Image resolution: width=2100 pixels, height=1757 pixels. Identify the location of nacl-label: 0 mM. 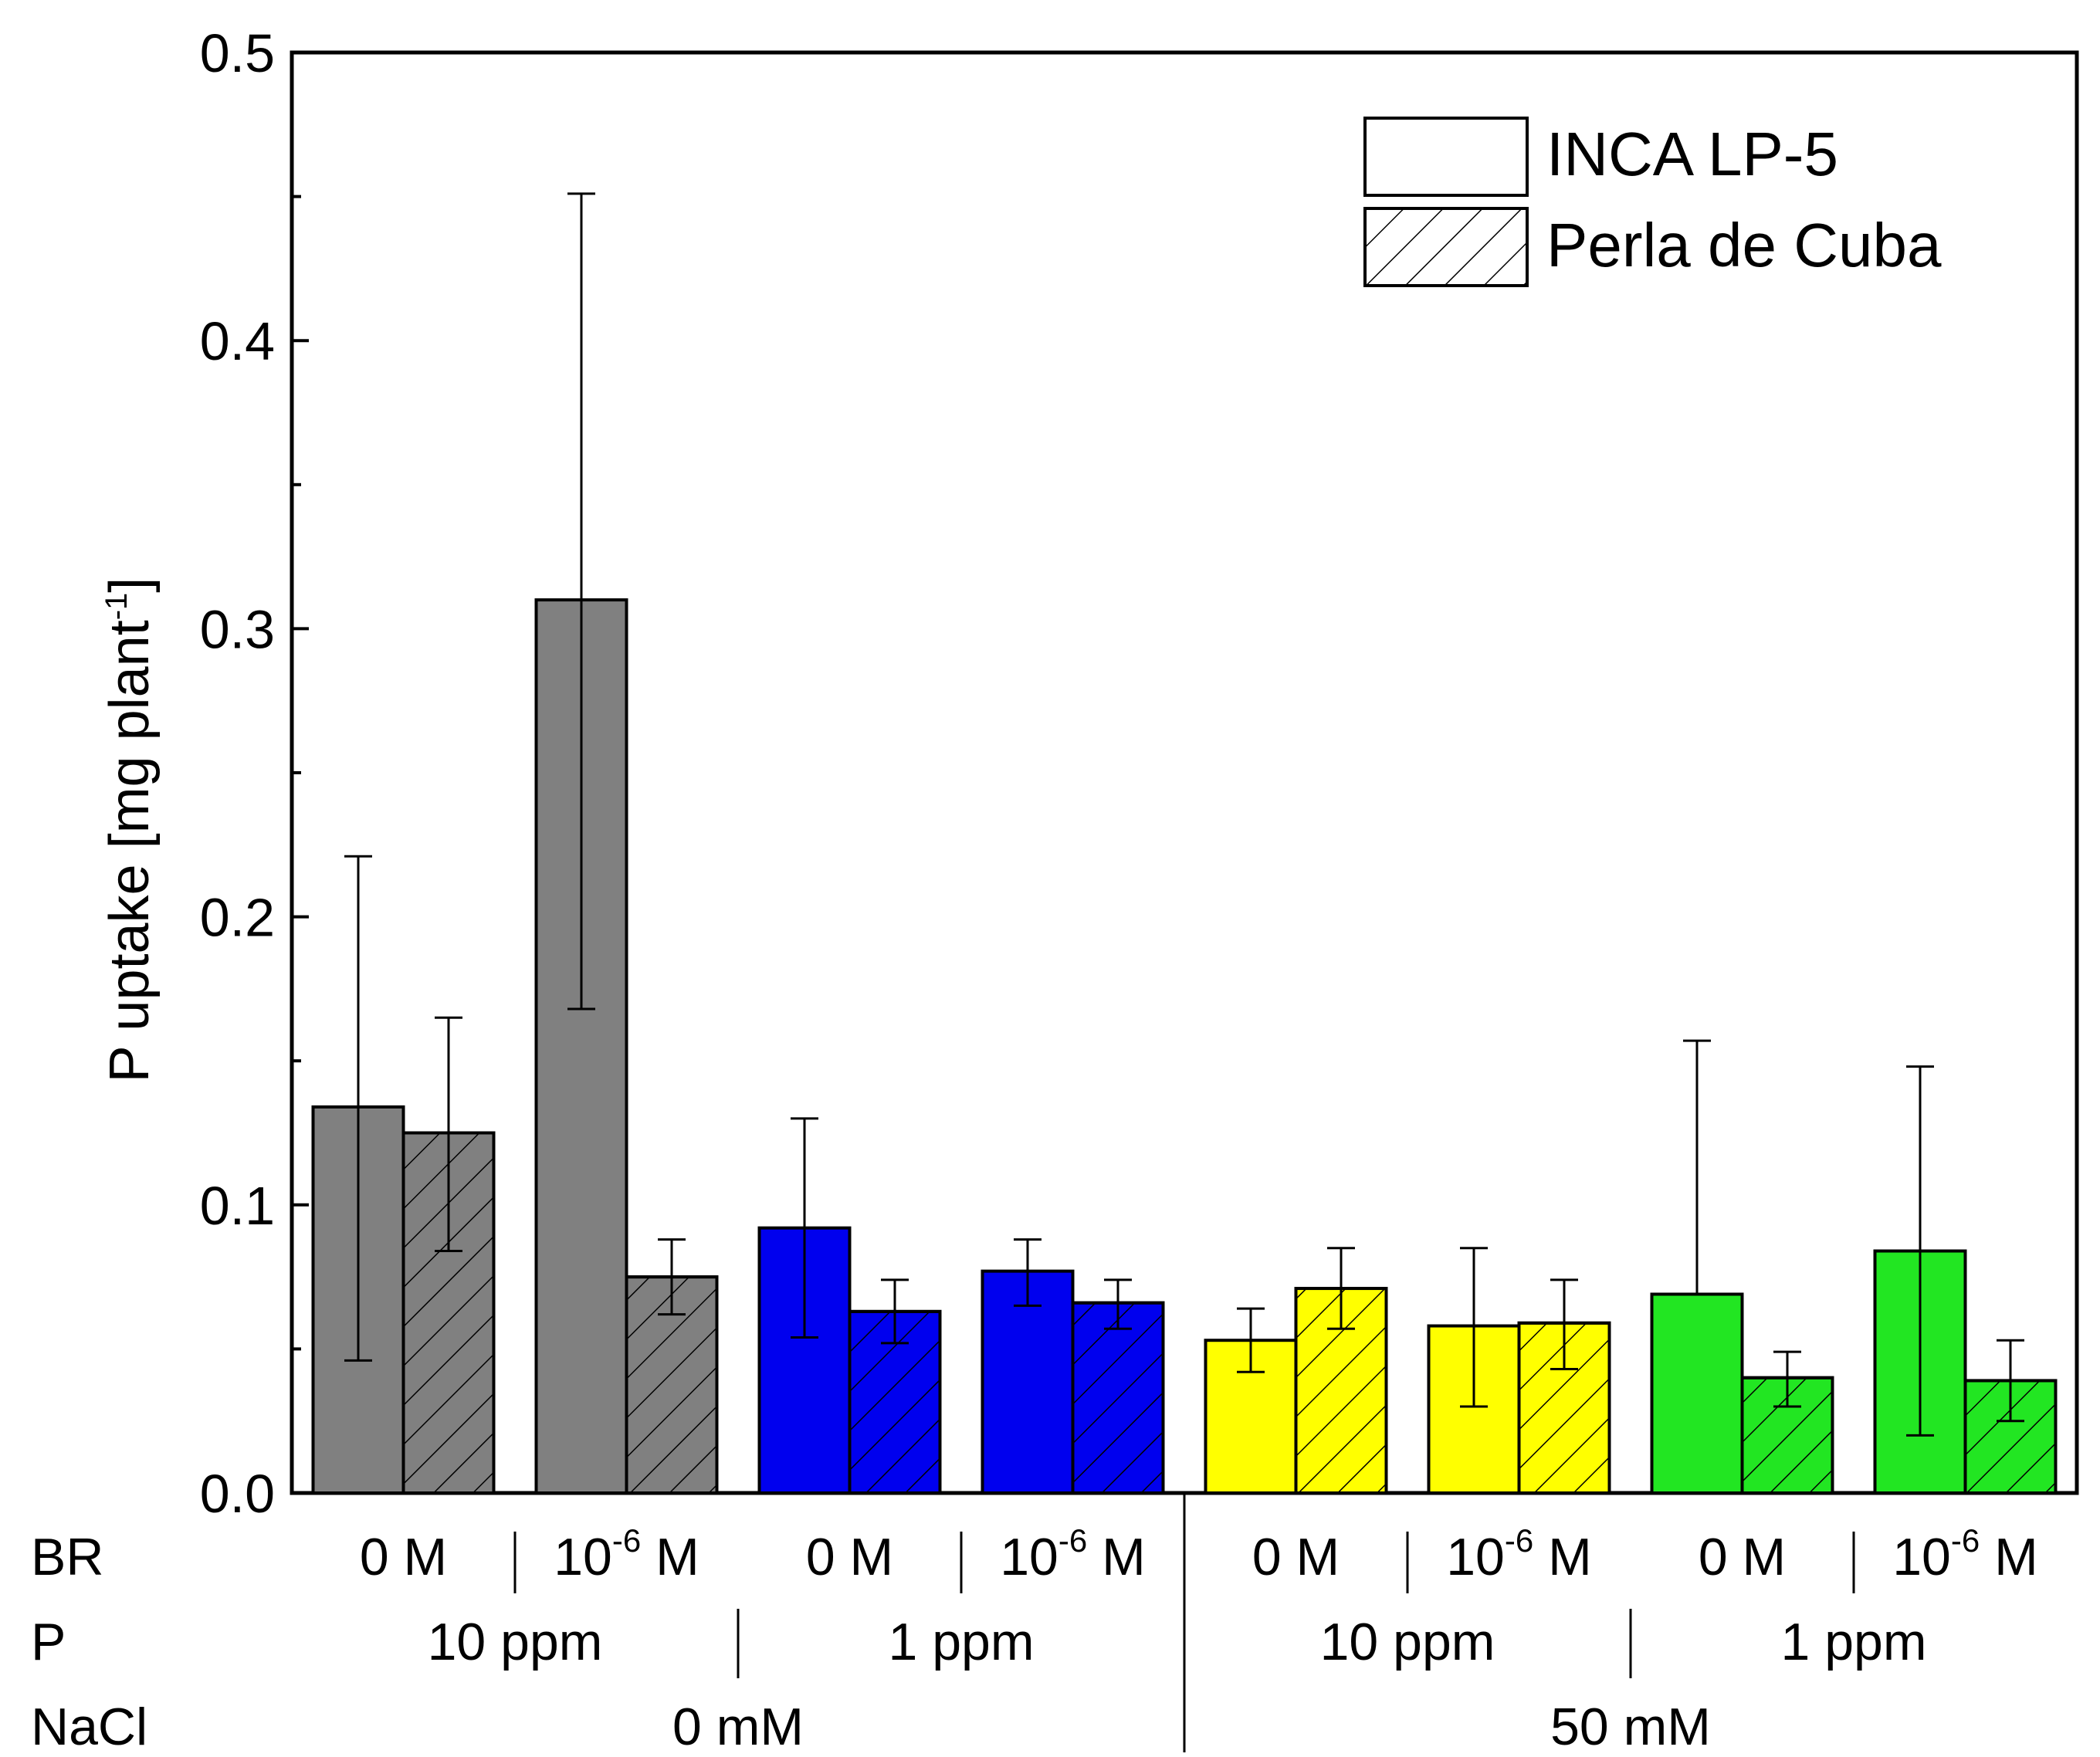
(738, 1727).